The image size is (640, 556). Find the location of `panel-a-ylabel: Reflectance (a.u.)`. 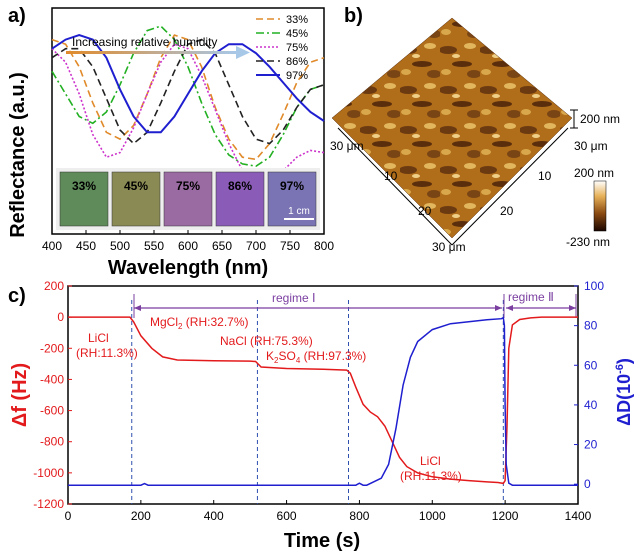

panel-a-ylabel: Reflectance (a.u.) is located at coordinates (18, 155).